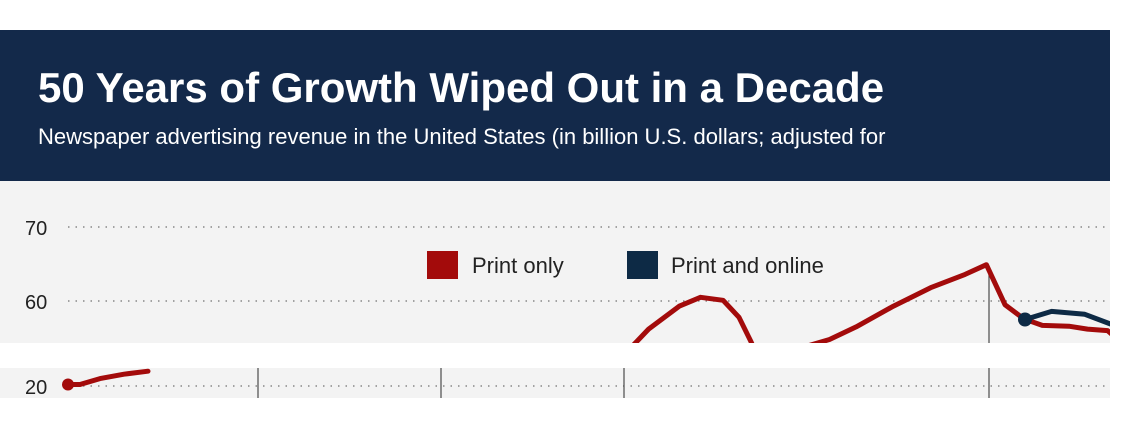  What do you see at coordinates (518, 265) in the screenshot?
I see `legend-label-print-only: Print only` at bounding box center [518, 265].